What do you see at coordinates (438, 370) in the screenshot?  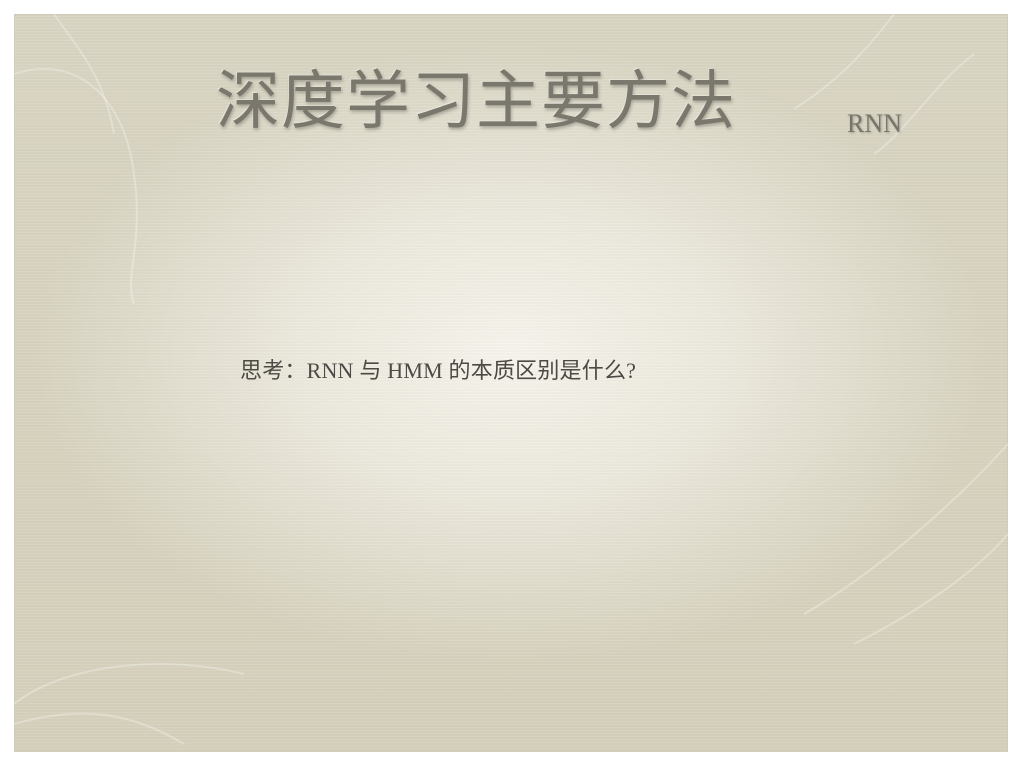 I see `question-text: 思考：RNN 与 HMM 的本质区别是什么?` at bounding box center [438, 370].